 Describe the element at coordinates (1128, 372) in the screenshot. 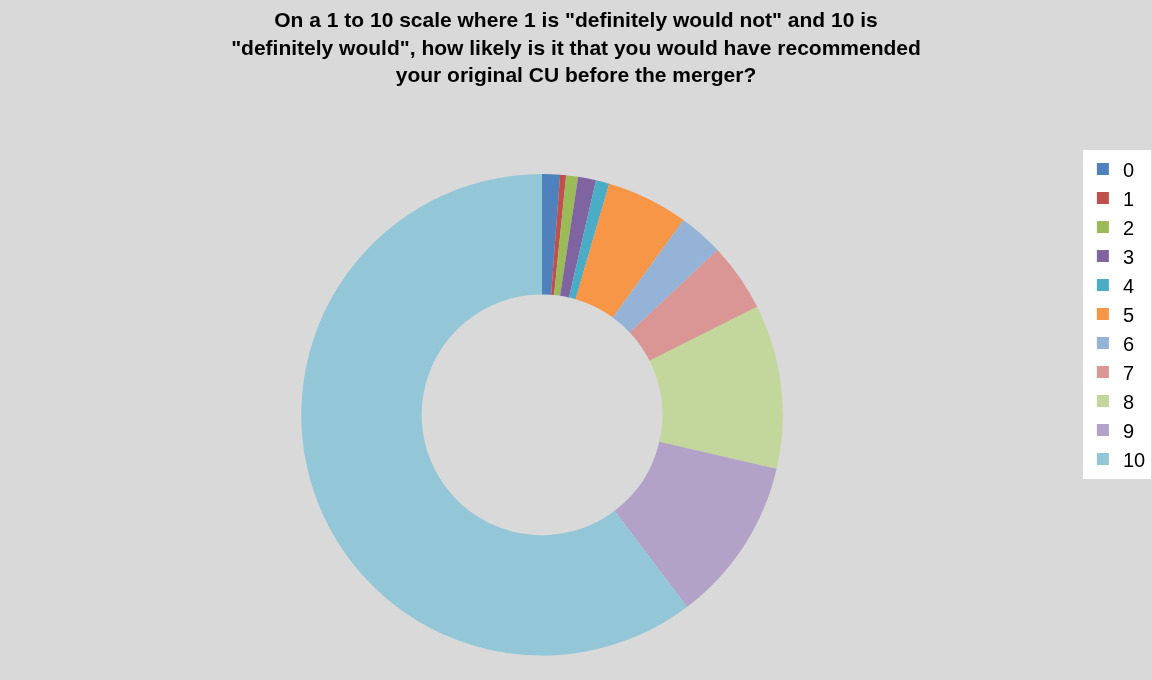

I see `legend-label: 7` at that location.